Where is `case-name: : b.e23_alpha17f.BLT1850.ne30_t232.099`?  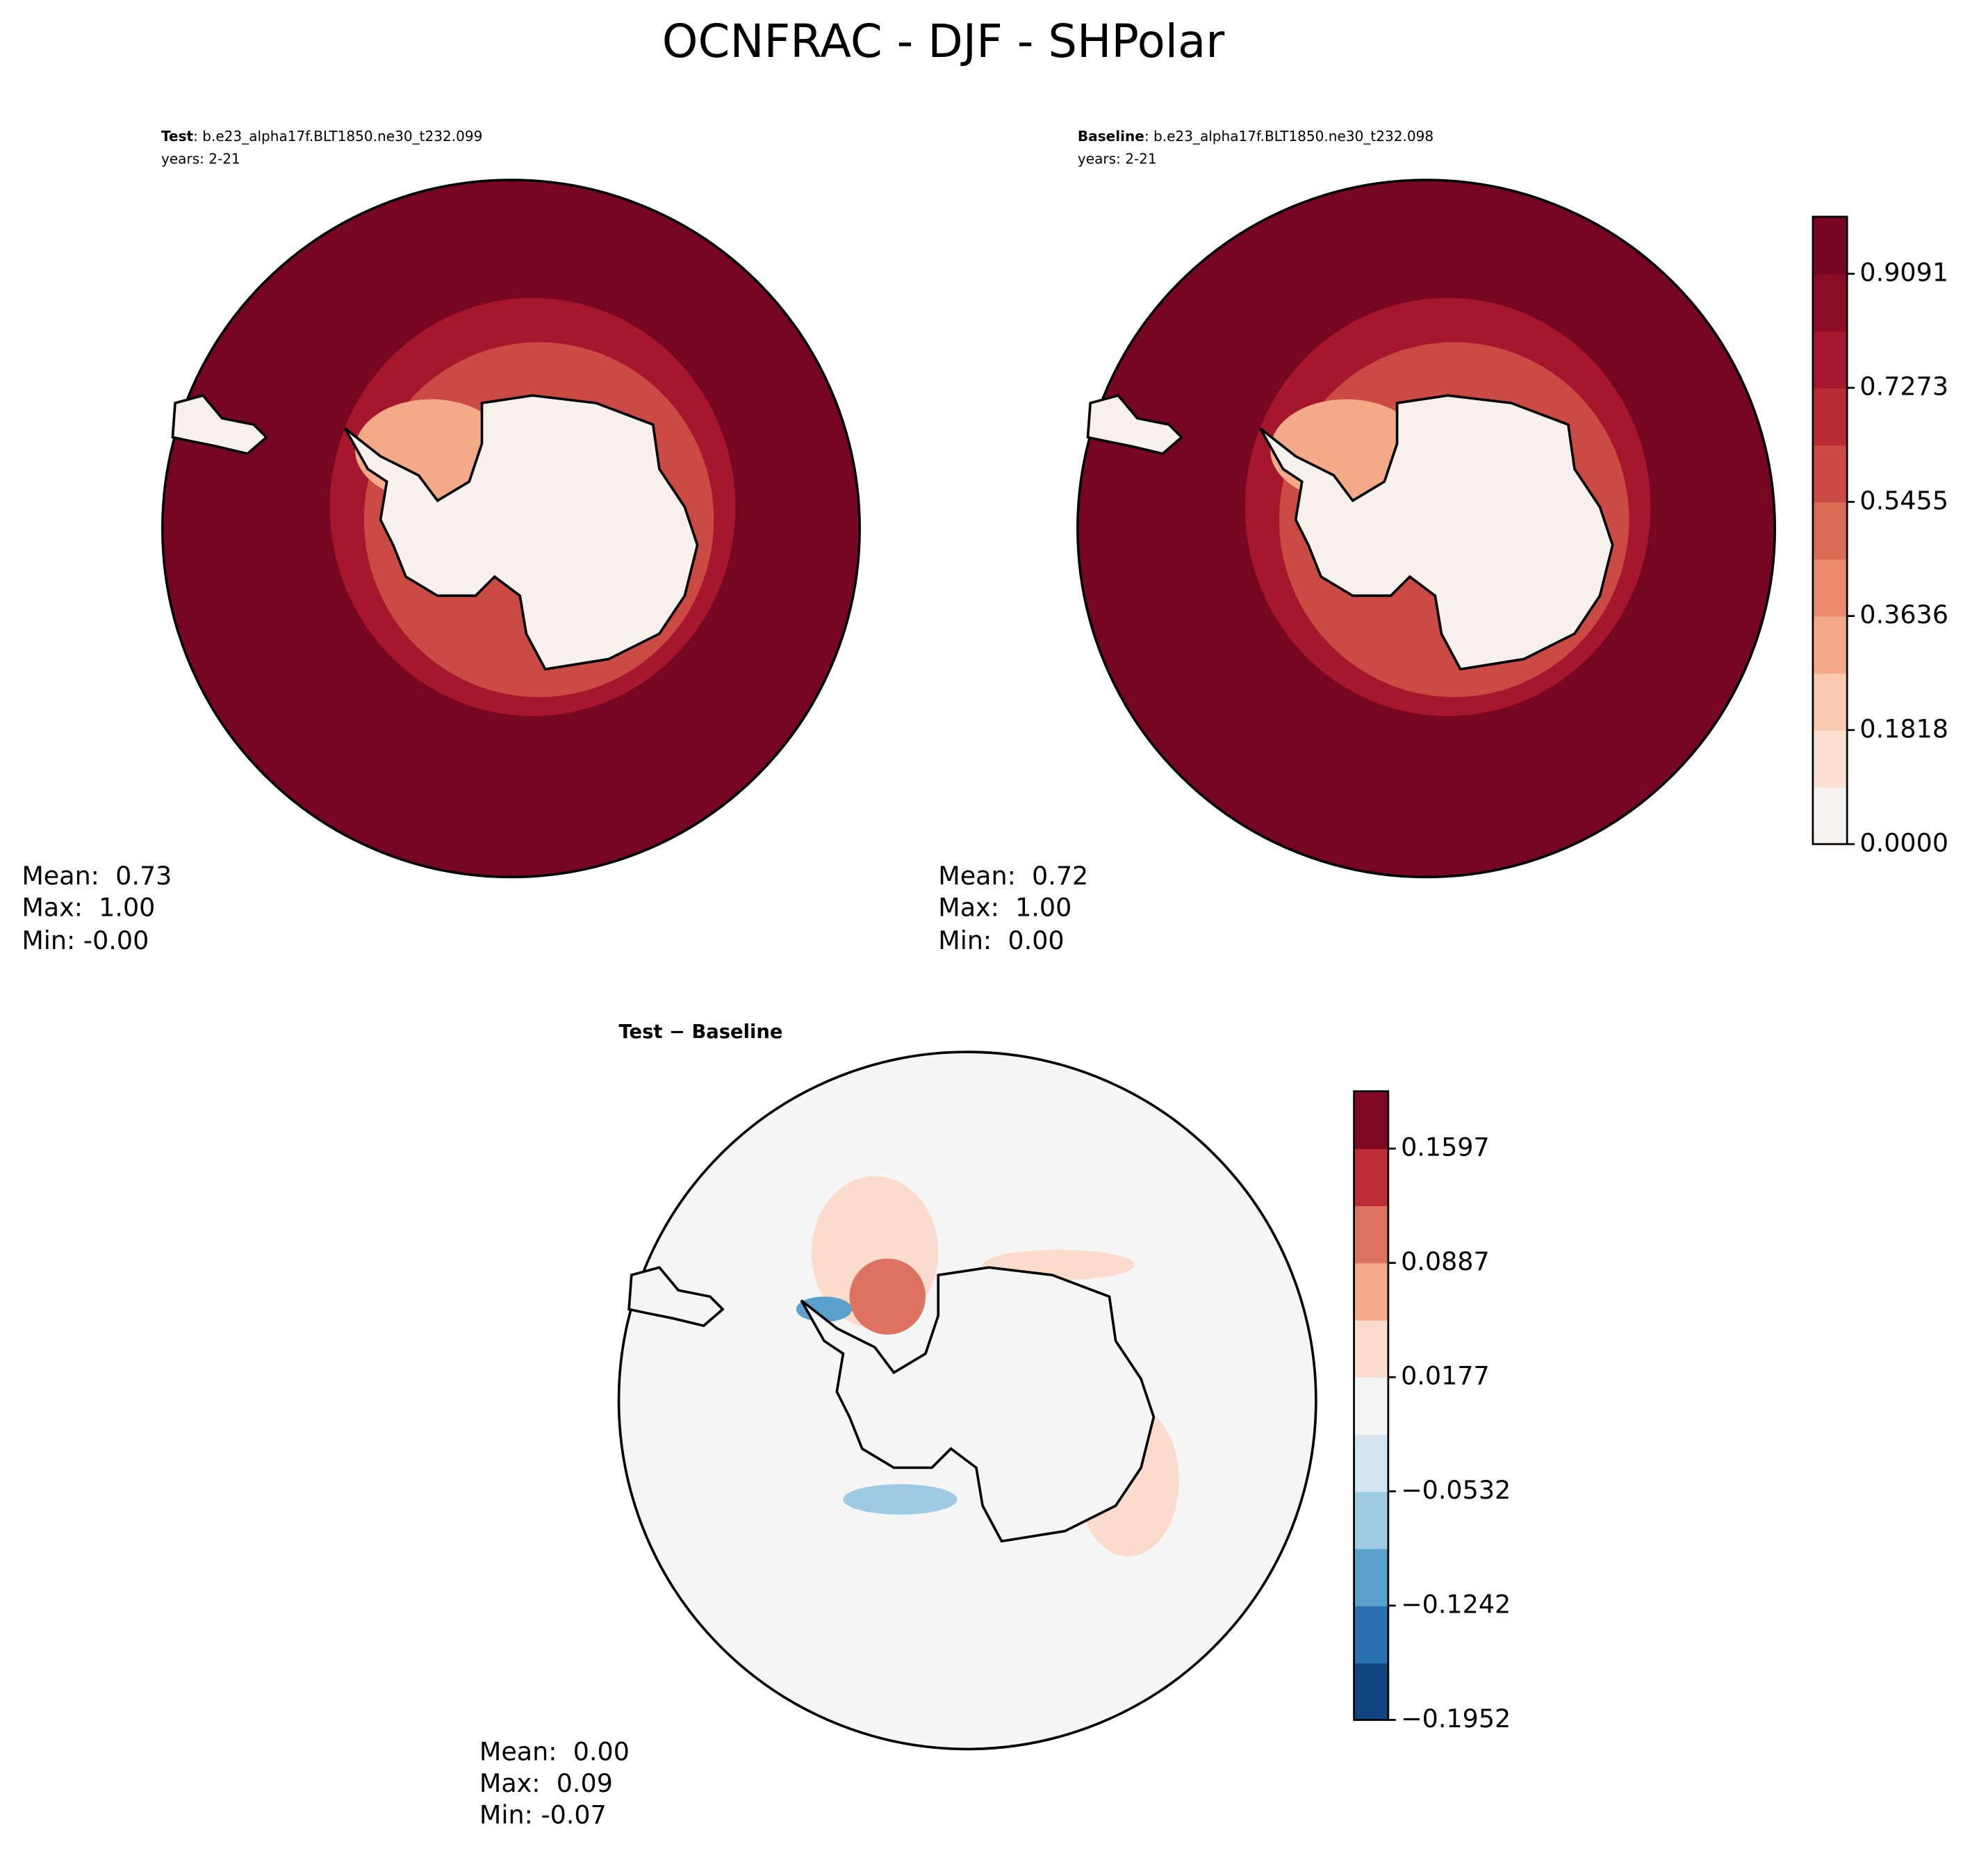 case-name: : b.e23_alpha17f.BLT1850.ne30_t232.099 is located at coordinates (337, 136).